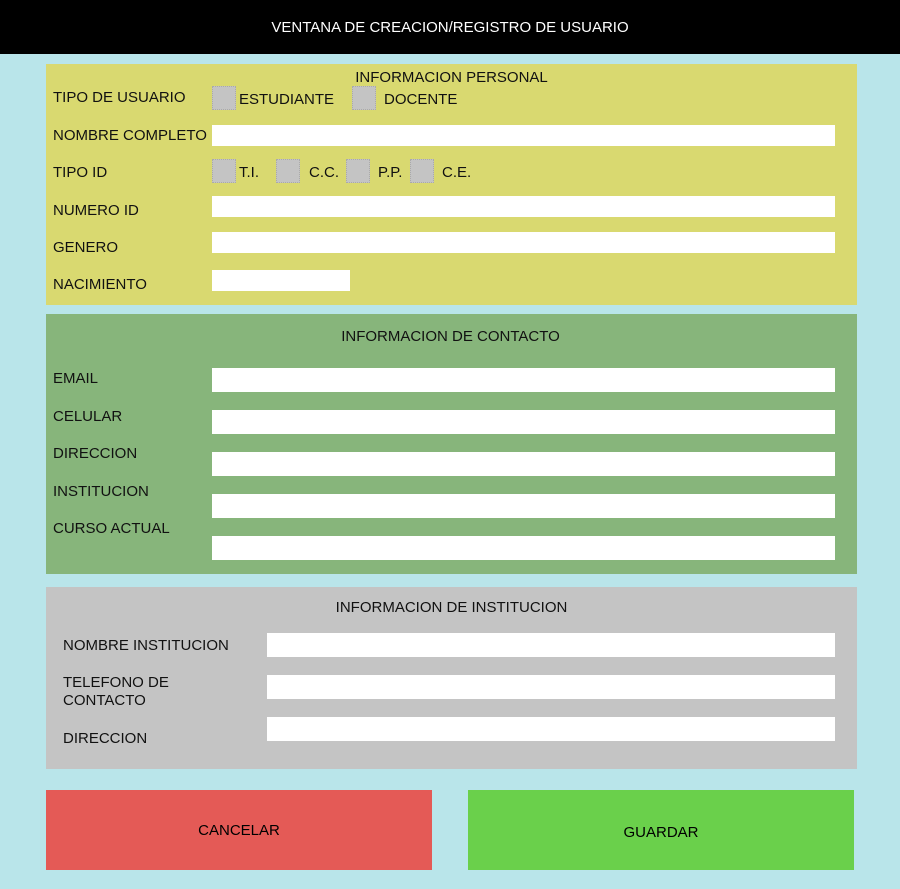 The width and height of the screenshot is (900, 889). Describe the element at coordinates (130, 135) in the screenshot. I see `nombre-label: NOMBRE COMPLETO` at that location.